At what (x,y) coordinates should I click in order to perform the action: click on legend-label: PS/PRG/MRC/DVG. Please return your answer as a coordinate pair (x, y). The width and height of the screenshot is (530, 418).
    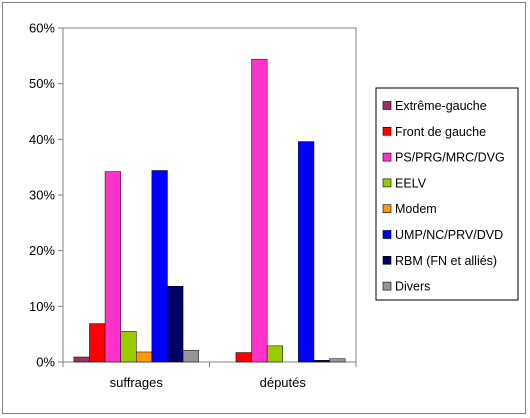
    Looking at the image, I should click on (450, 158).